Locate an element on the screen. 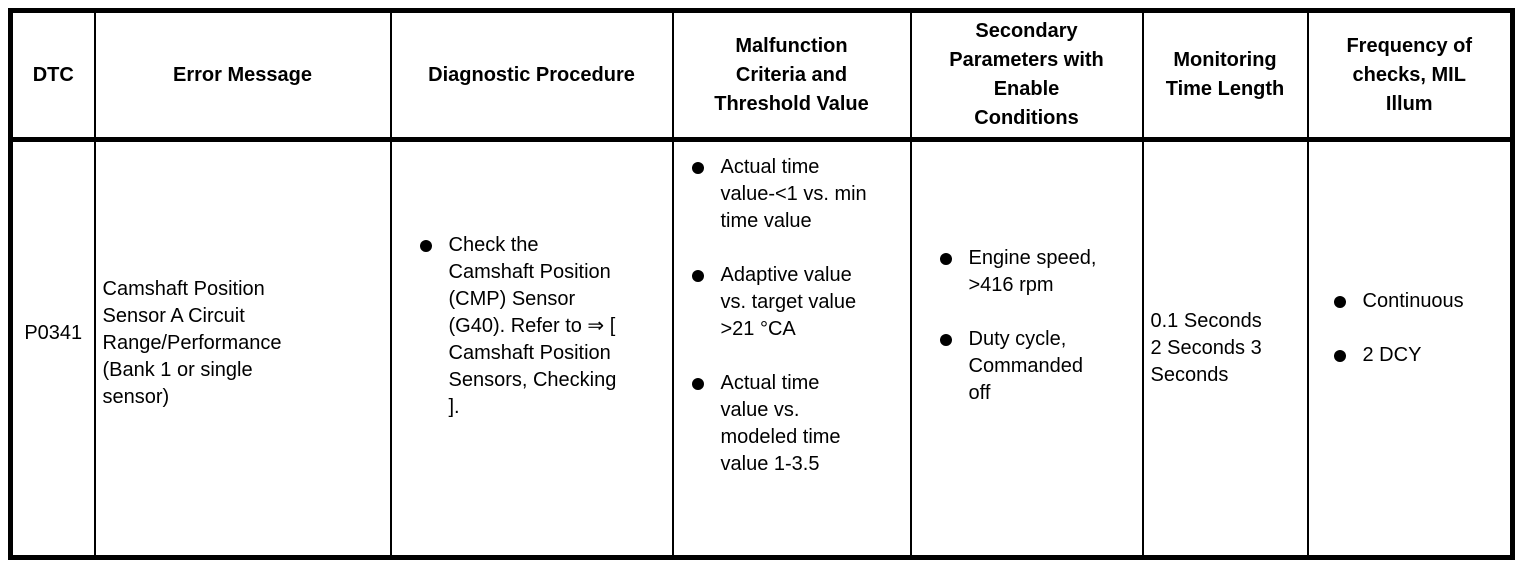  cell-frequency: Continuous 2 DCY is located at coordinates (1410, 348).